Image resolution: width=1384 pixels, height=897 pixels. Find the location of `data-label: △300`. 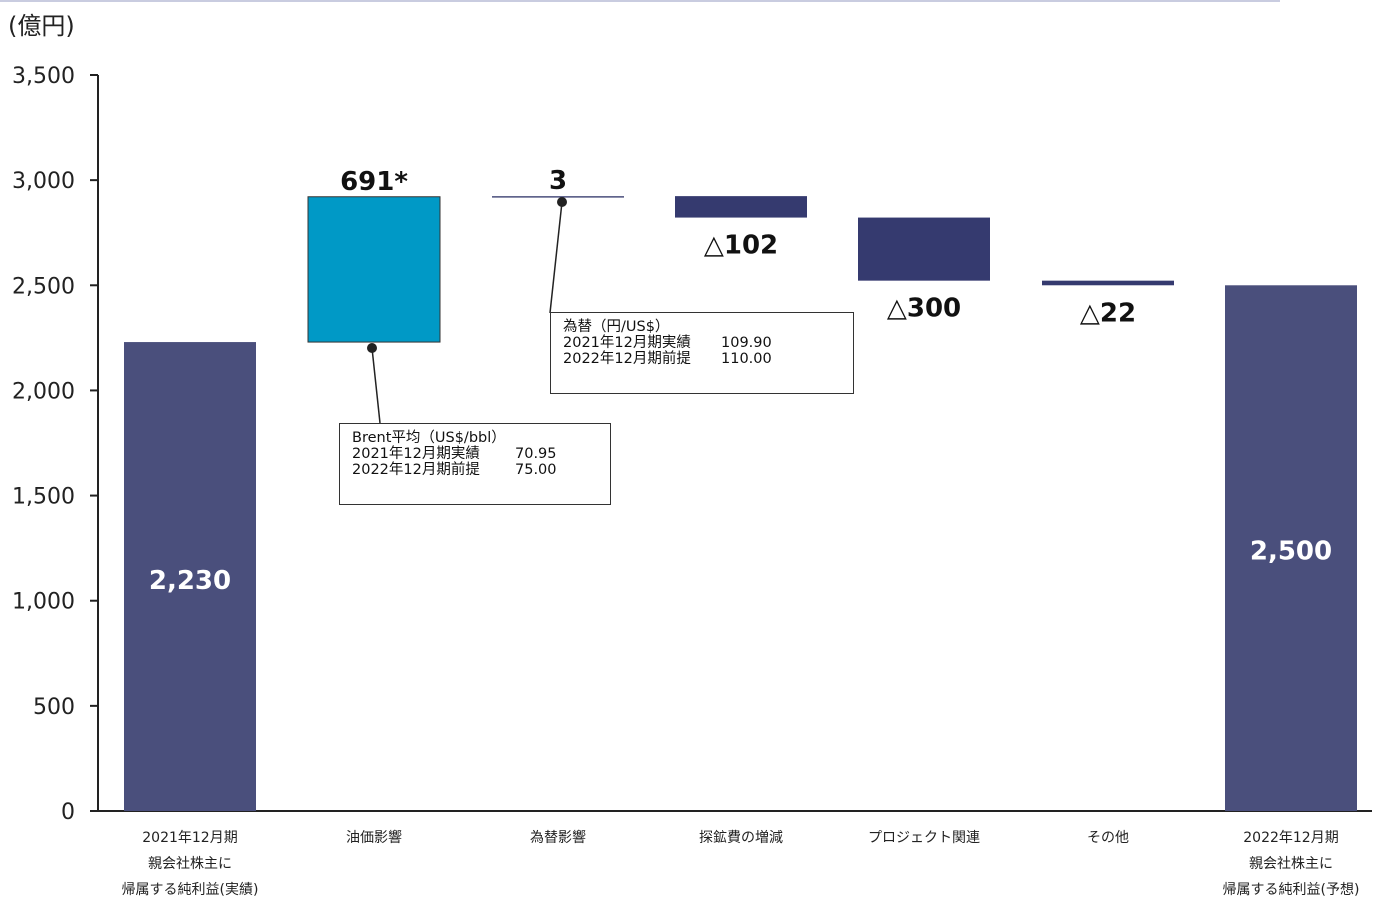

data-label: △300 is located at coordinates (924, 309).